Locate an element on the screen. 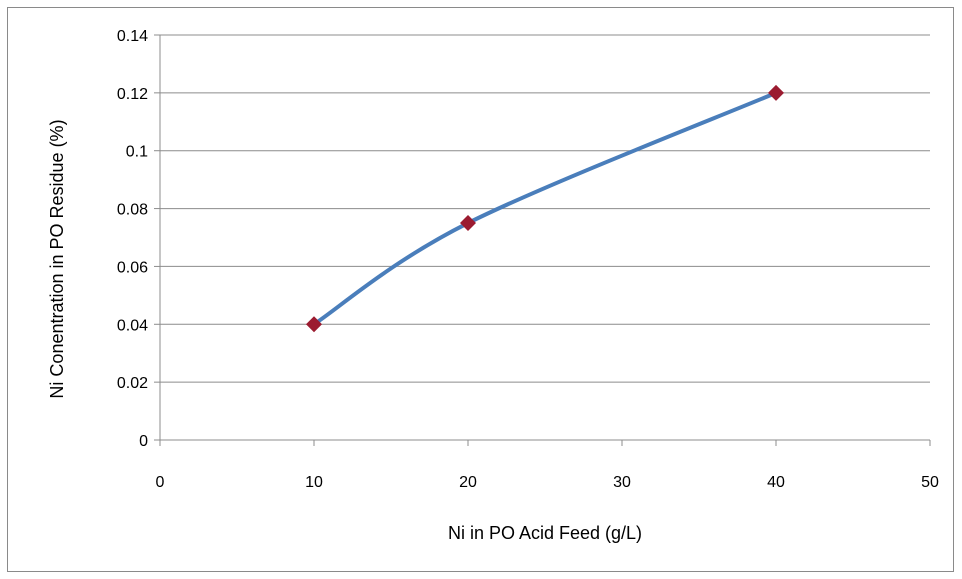 Image resolution: width=962 pixels, height=579 pixels. x-tick-label-10: 10 is located at coordinates (314, 482).